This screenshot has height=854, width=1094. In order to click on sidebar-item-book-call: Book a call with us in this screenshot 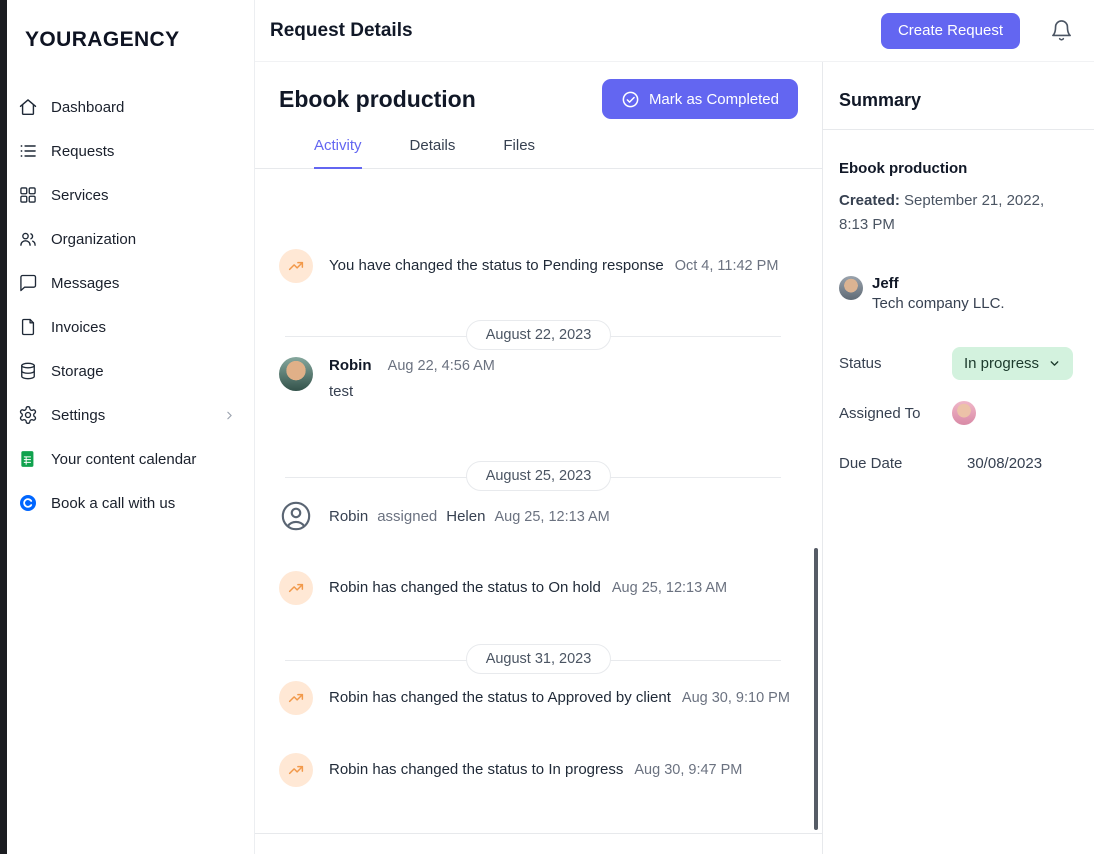, I will do `click(131, 503)`.